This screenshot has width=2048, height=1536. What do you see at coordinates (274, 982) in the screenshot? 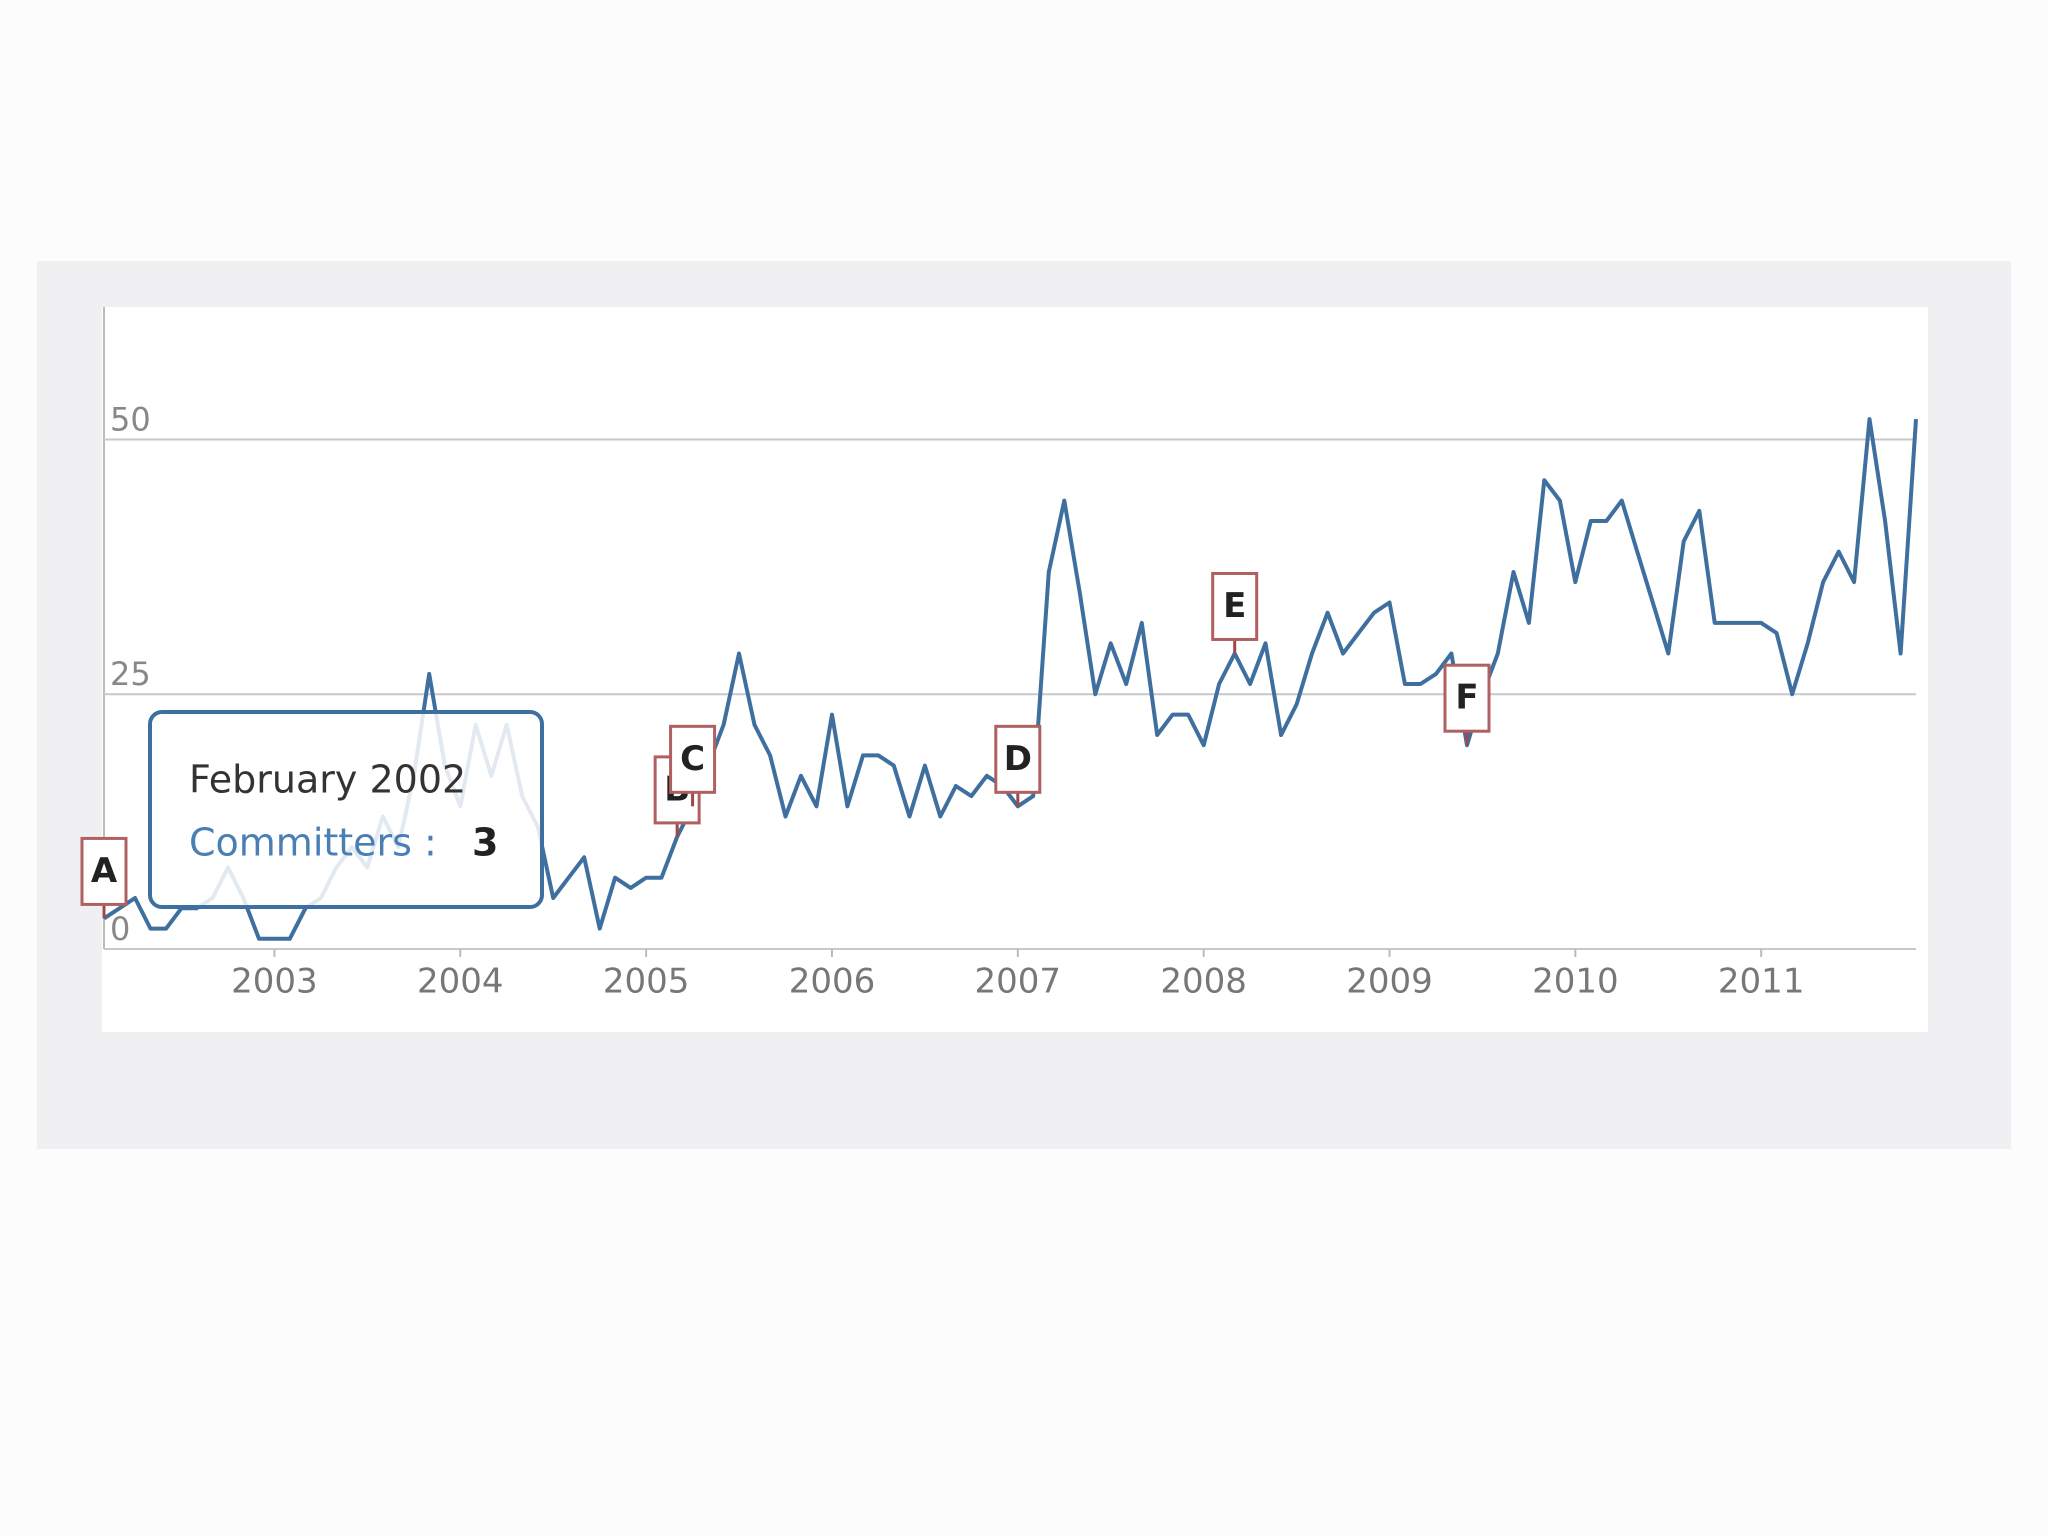
I see `x-tick-label: 2003` at bounding box center [274, 982].